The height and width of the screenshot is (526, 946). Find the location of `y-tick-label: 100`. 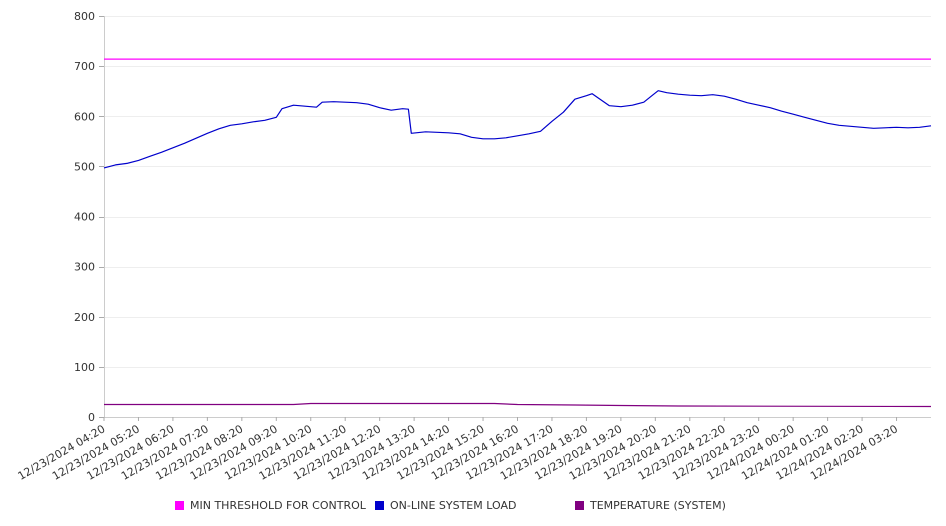

y-tick-label: 100 is located at coordinates (84, 367).